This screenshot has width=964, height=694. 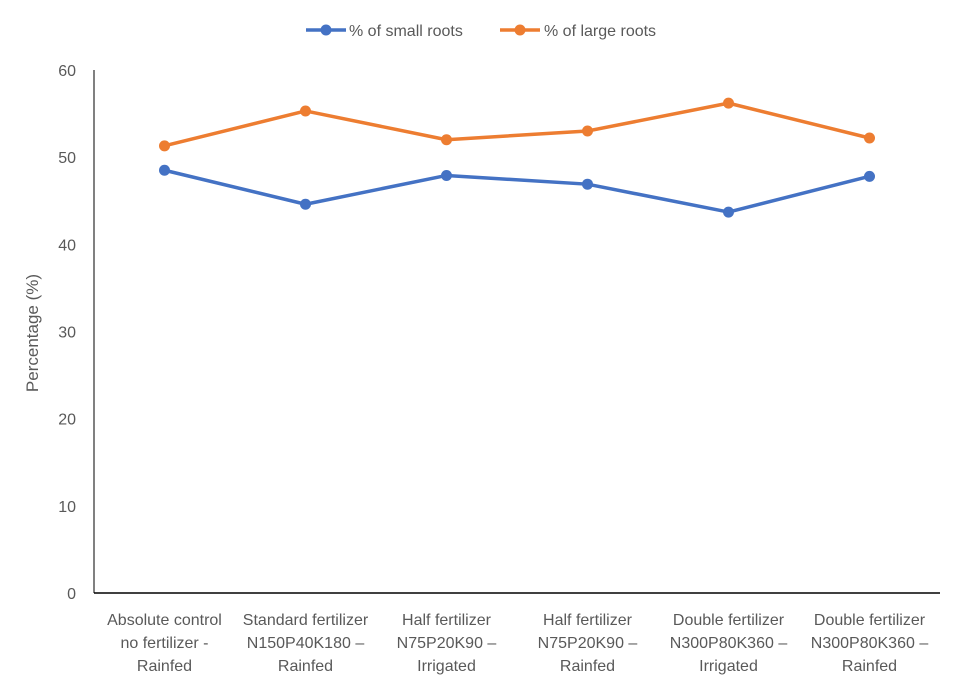 What do you see at coordinates (67, 71) in the screenshot?
I see `y-tick-label: 60` at bounding box center [67, 71].